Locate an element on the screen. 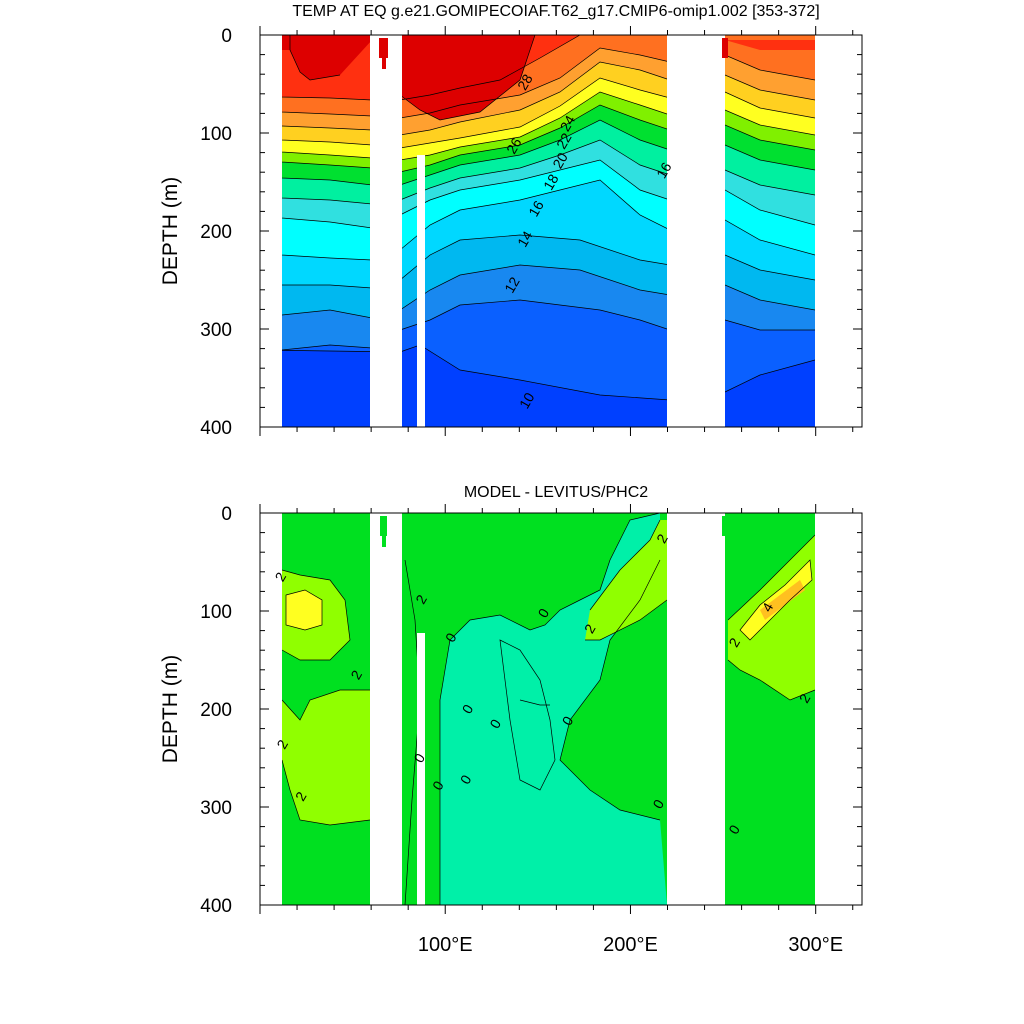 This screenshot has height=1024, width=1024. contour-label: 22 is located at coordinates (564, 141).